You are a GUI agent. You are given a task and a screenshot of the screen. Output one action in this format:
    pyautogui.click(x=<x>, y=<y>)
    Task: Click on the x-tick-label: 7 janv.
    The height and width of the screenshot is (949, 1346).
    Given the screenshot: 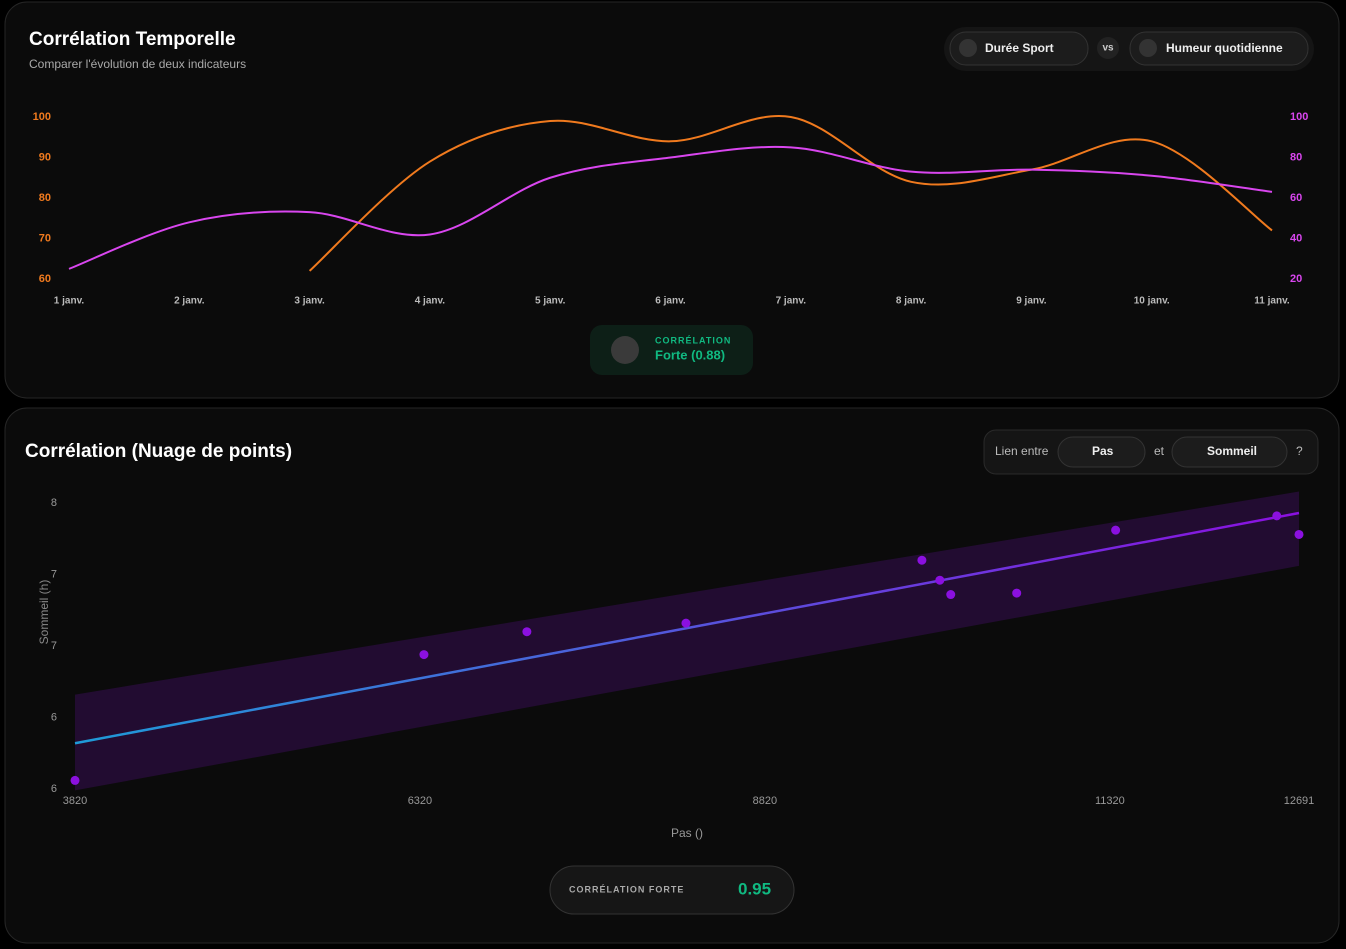 What is the action you would take?
    pyautogui.click(x=791, y=301)
    